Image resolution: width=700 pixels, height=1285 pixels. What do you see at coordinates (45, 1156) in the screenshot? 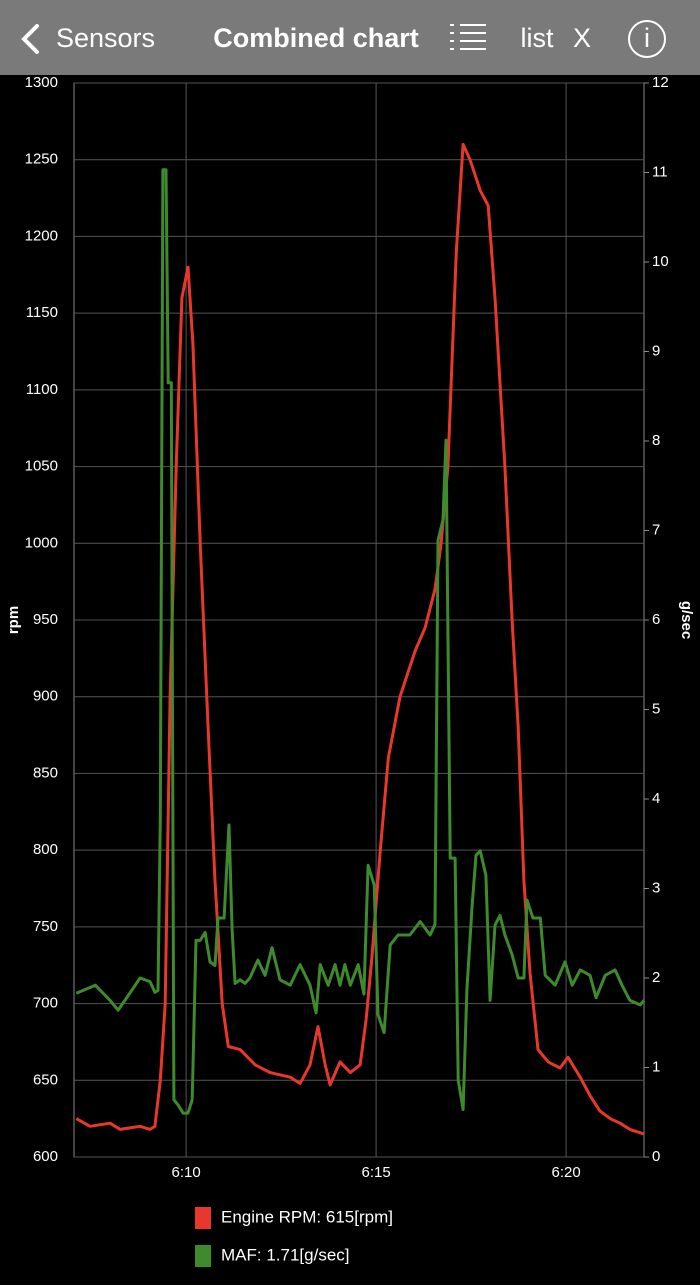
I see `y-tick-label: 600` at bounding box center [45, 1156].